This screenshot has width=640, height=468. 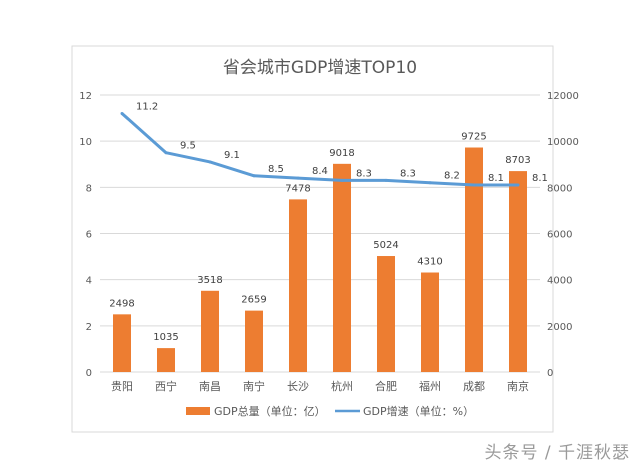 I want to click on left-axis: 0 2 4 6 8 10 12, so click(x=85, y=235).